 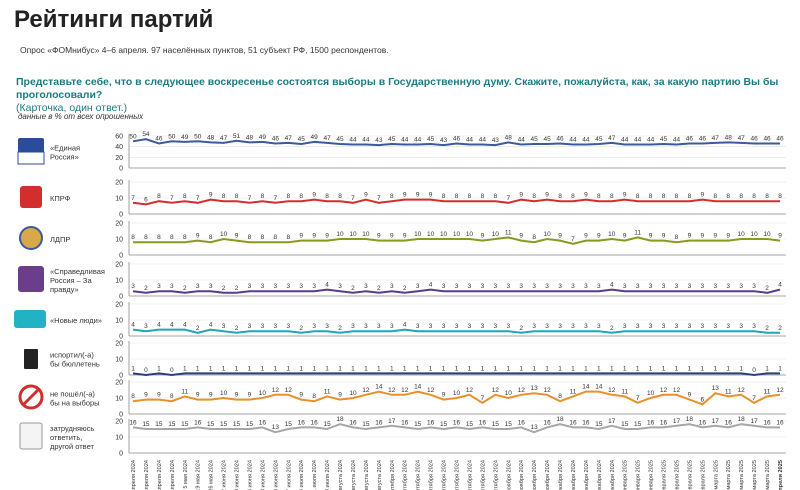 I want to click on series-name-label: затрудняюсь, so click(x=72, y=428).